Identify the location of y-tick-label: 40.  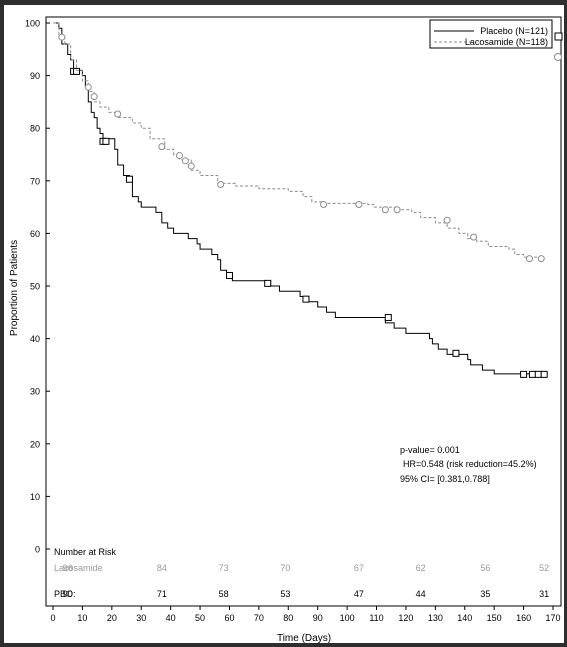
(35, 339).